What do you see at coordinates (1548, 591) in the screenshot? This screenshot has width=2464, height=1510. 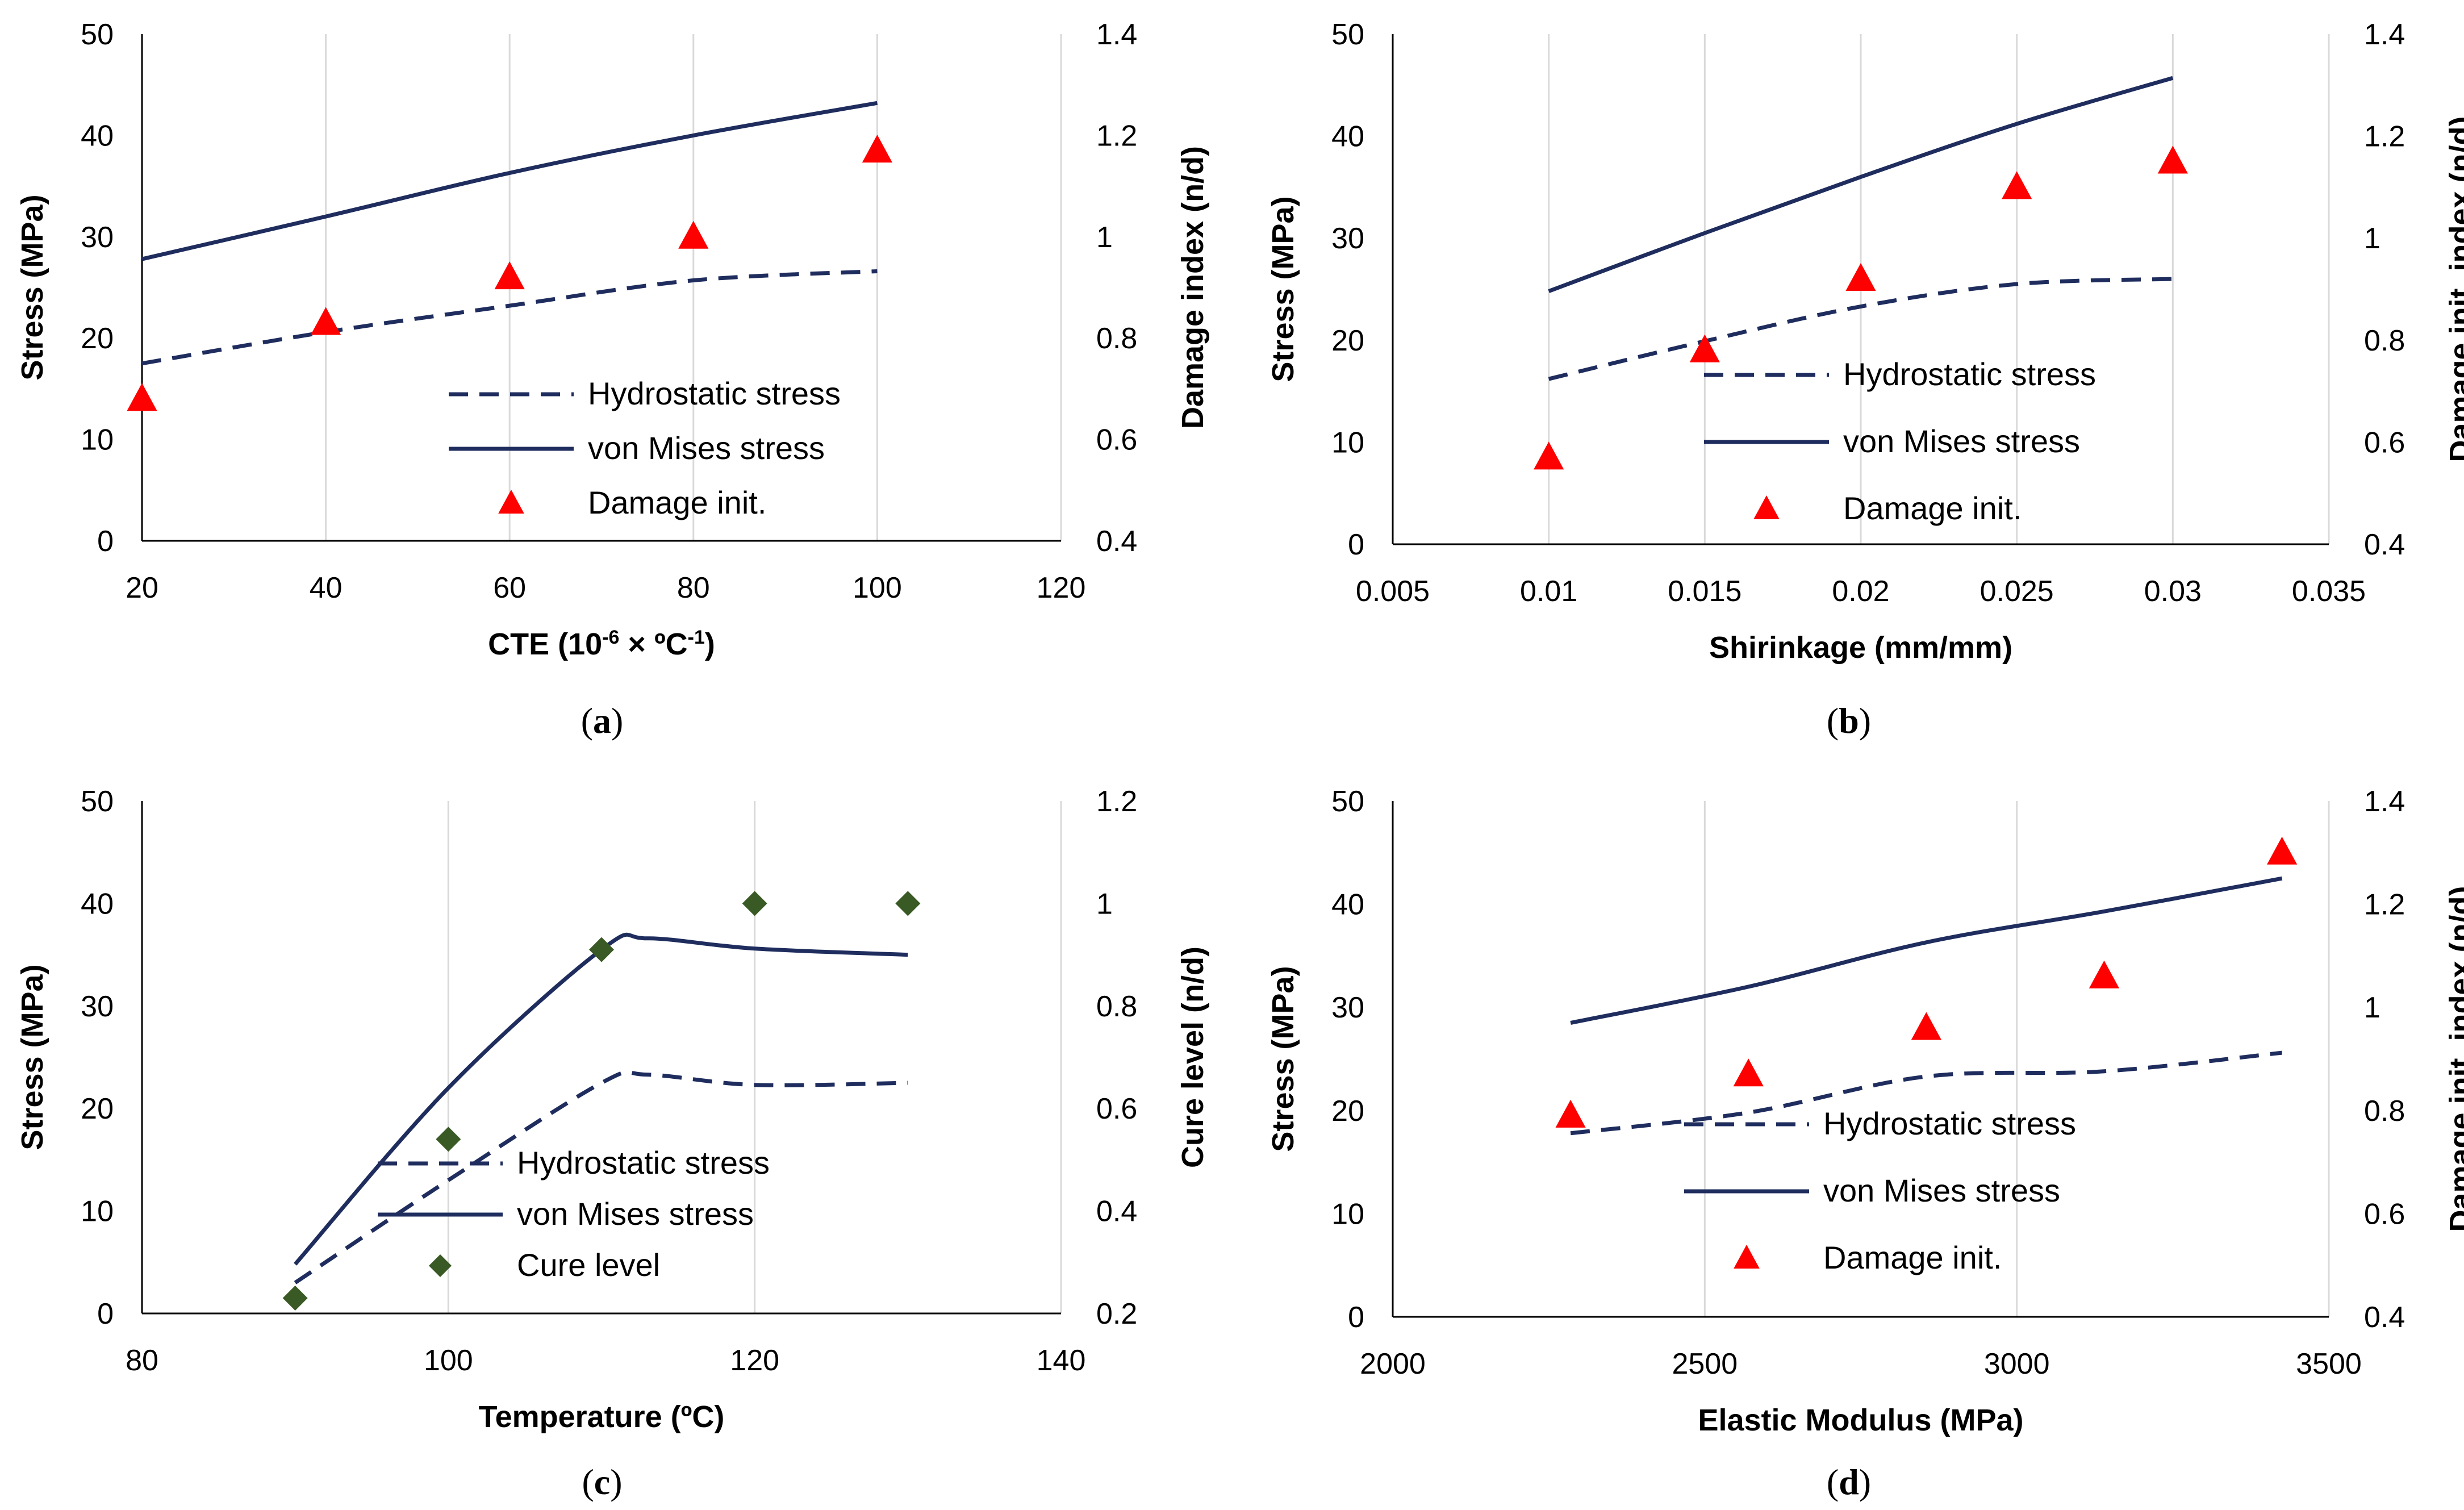 I see `x-tick-label: 0.01` at bounding box center [1548, 591].